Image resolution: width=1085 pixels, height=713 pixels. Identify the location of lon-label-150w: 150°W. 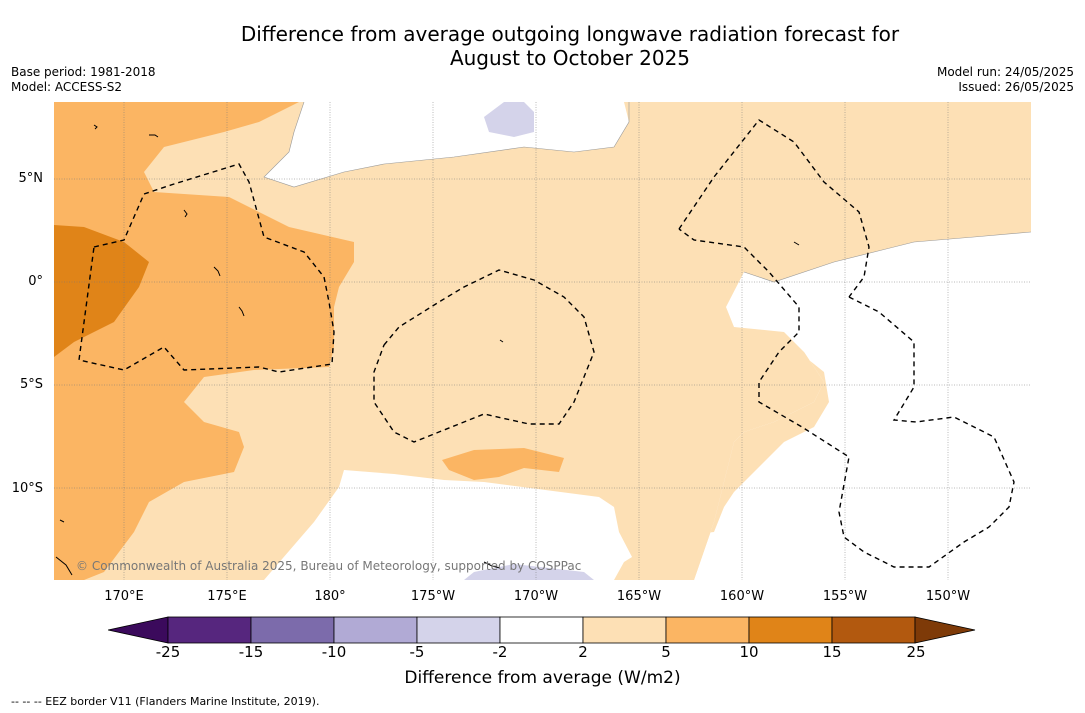
(948, 596).